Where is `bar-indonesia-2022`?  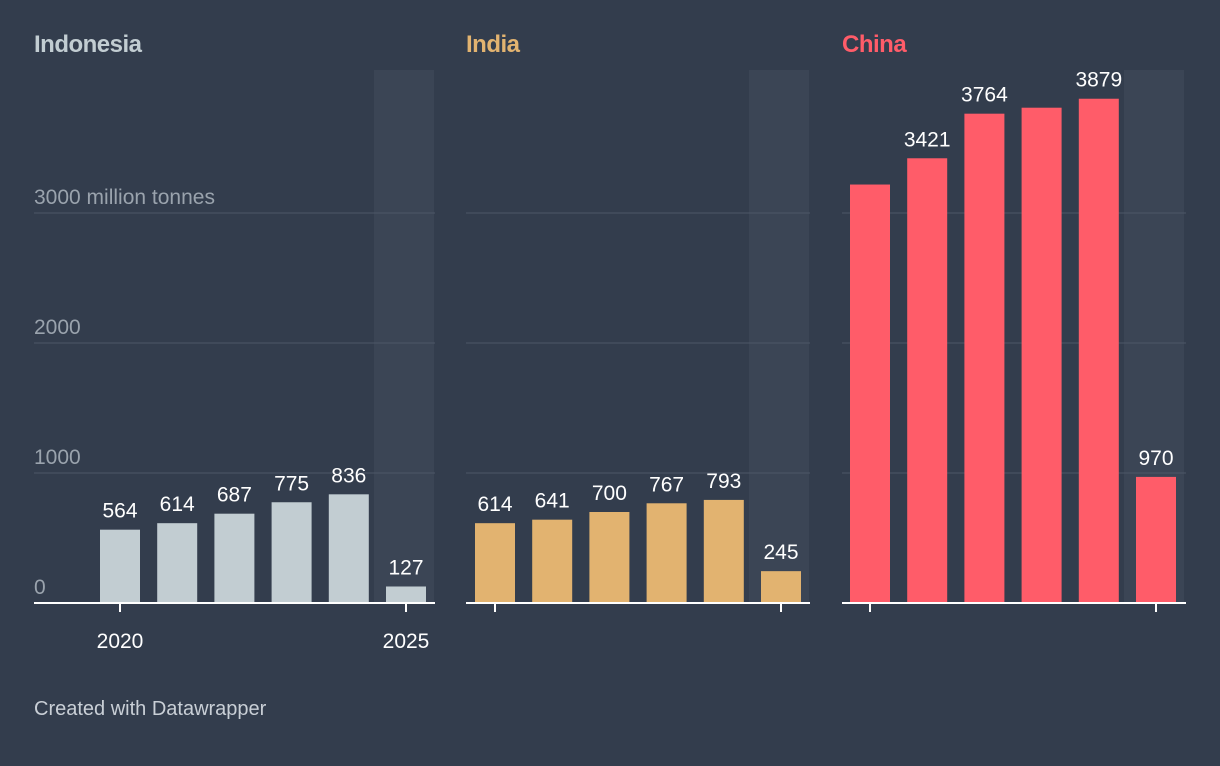
bar-indonesia-2022 is located at coordinates (234, 558).